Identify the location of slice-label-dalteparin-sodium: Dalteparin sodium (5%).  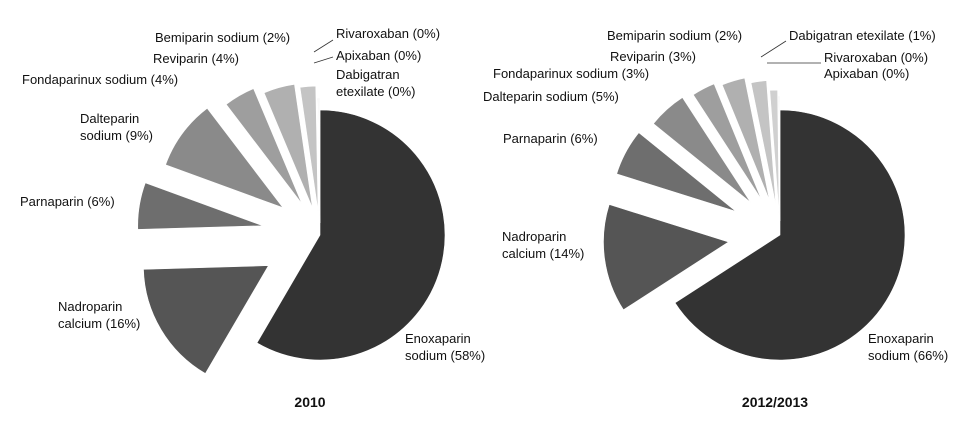
(551, 96).